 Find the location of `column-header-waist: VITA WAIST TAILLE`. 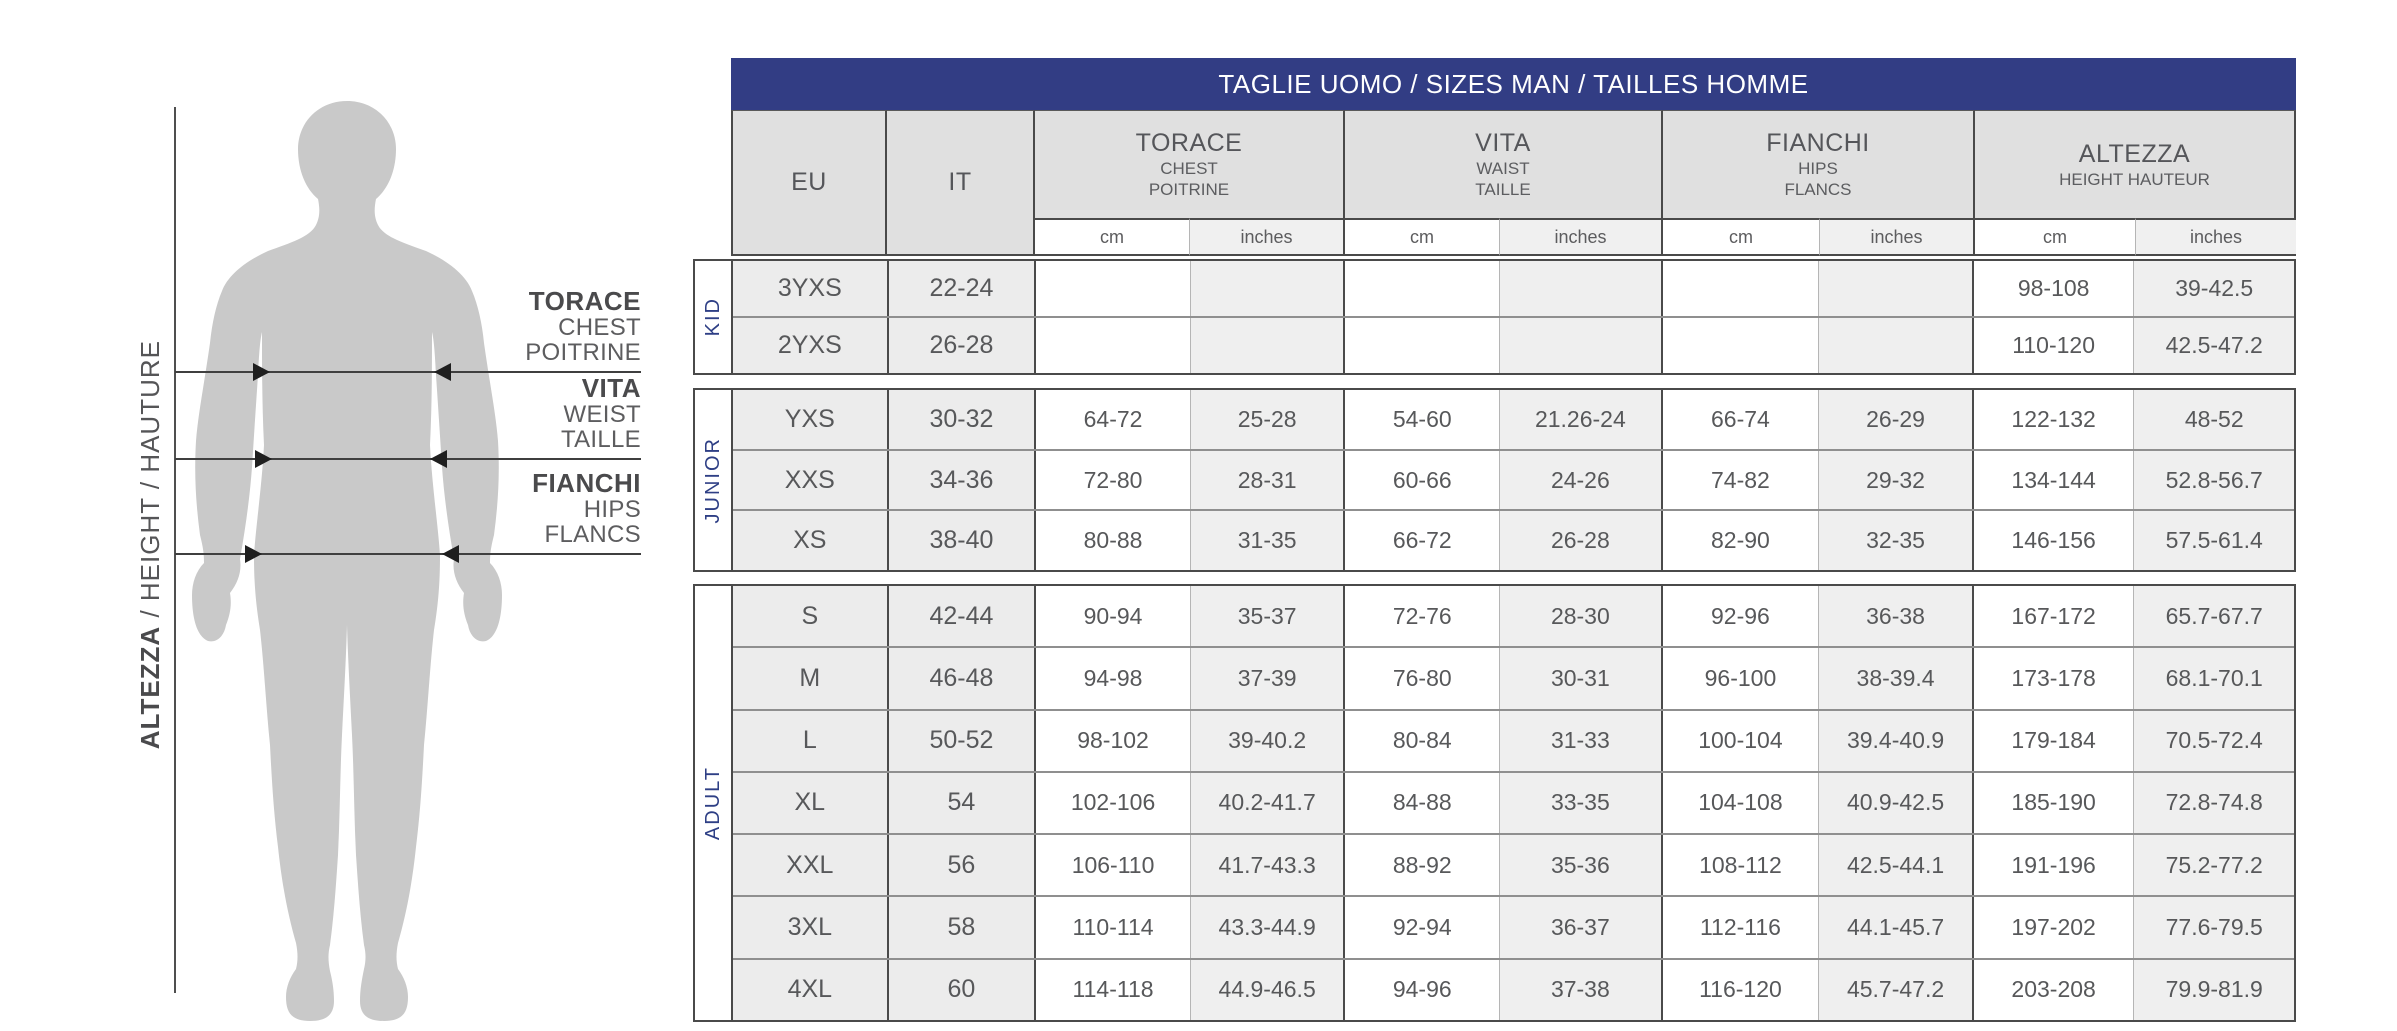

column-header-waist: VITA WAIST TAILLE is located at coordinates (1504, 164).